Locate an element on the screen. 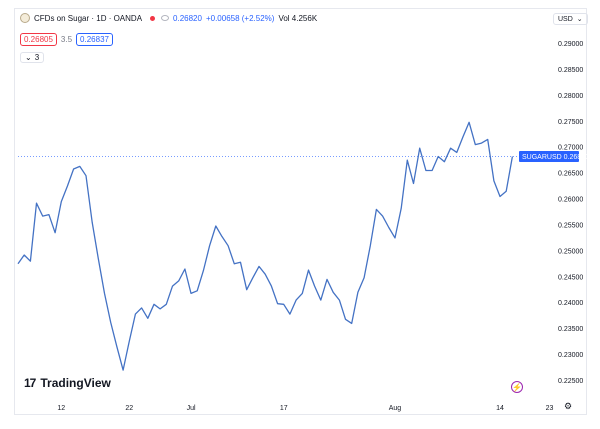 Image resolution: width=600 pixels, height=429 pixels. x-tick-label: 22 is located at coordinates (129, 408).